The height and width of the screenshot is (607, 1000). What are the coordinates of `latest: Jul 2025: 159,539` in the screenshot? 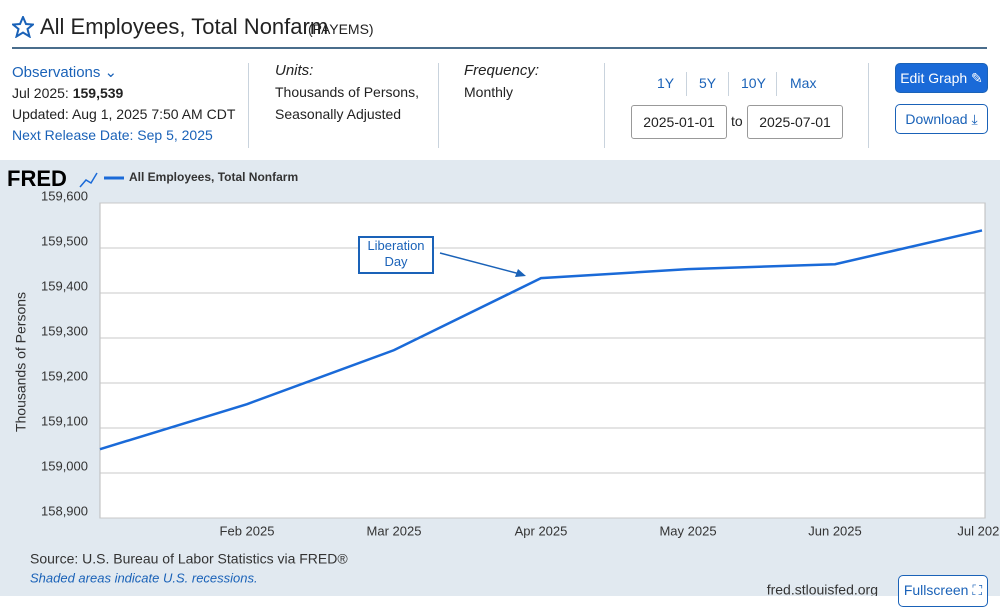 It's located at (67, 93).